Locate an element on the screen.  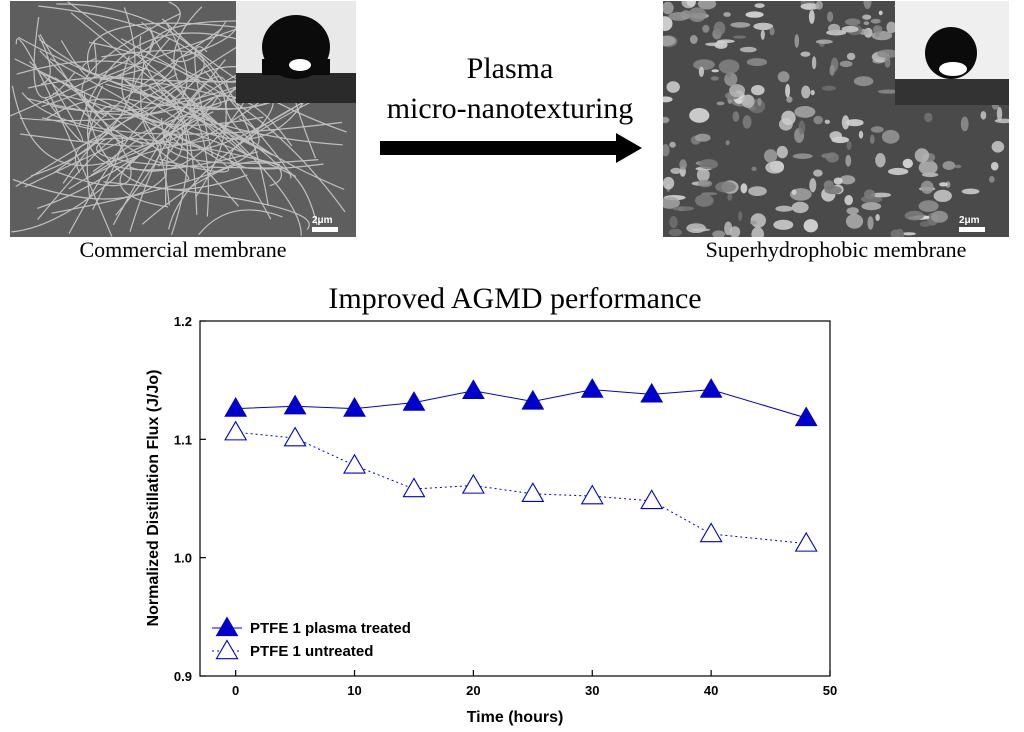
x-axis-title: Time (hours) is located at coordinates (515, 717).